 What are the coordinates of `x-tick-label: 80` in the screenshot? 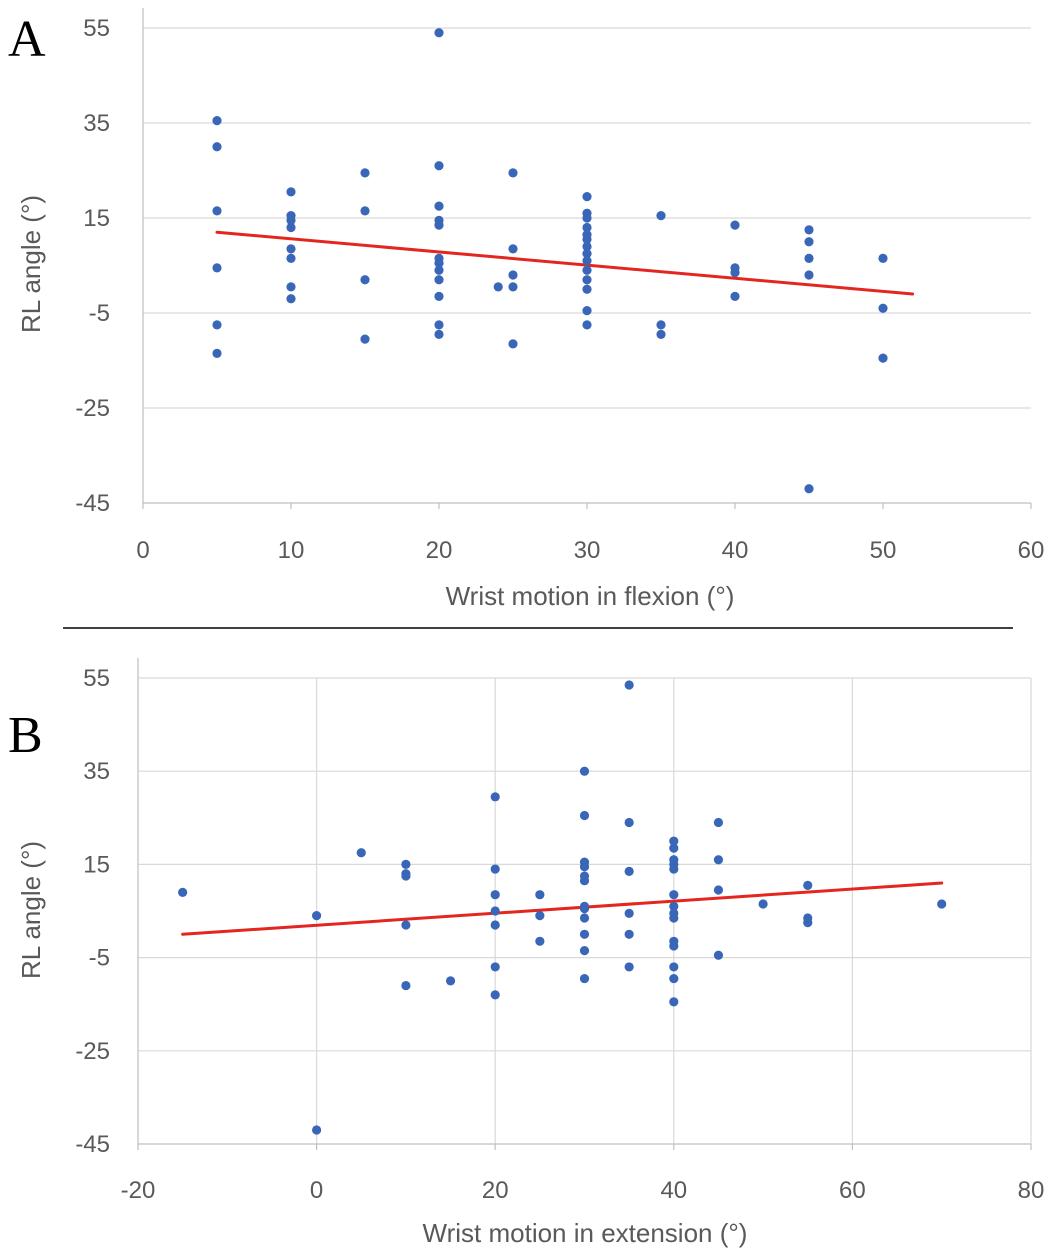 It's located at (1031, 1190).